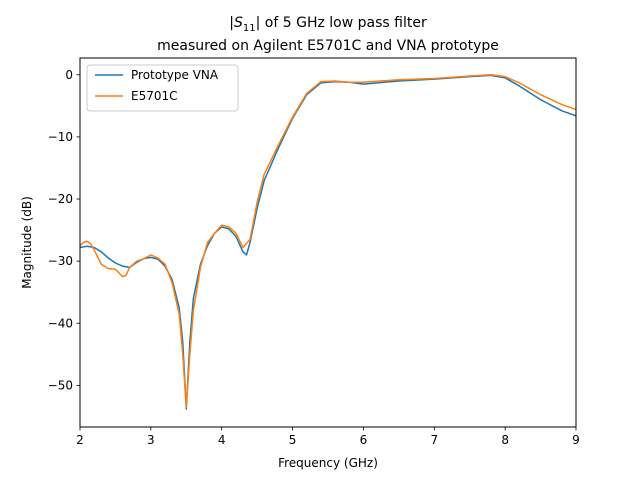  Describe the element at coordinates (69, 75) in the screenshot. I see `y-tick-label: 0` at that location.